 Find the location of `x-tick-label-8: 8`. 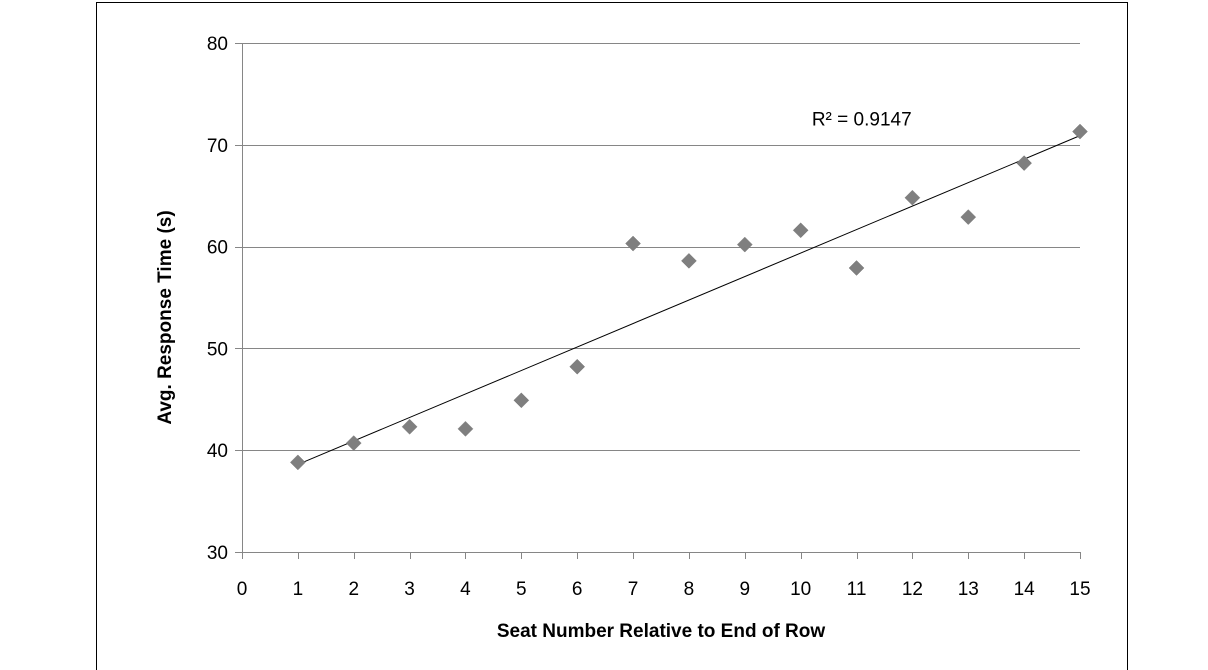

x-tick-label-8: 8 is located at coordinates (689, 589).